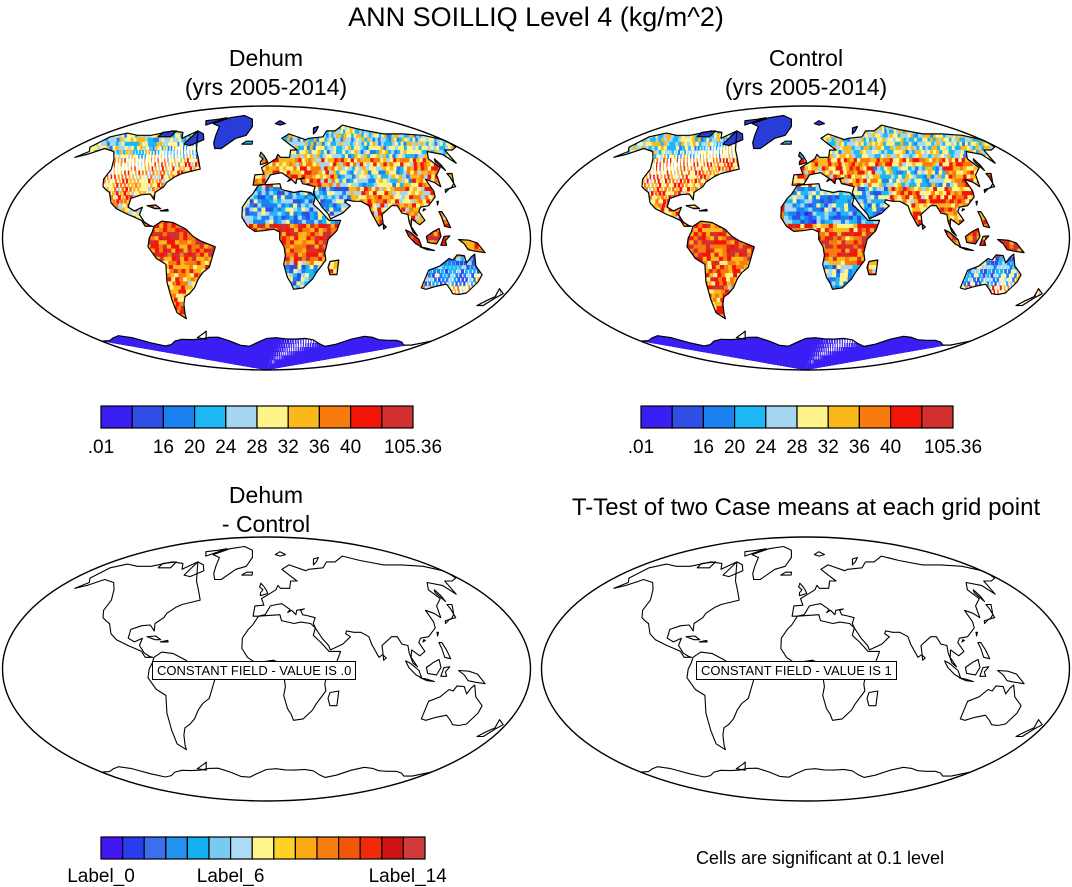 The height and width of the screenshot is (887, 1072). I want to click on constant-field-label-ttest: CONSTANT FIELD - VALUE IS 1, so click(796, 670).